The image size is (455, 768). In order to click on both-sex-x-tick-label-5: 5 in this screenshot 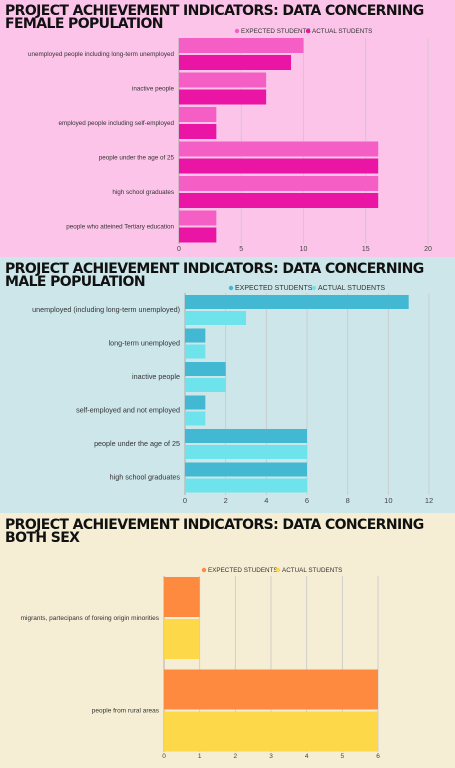, I will do `click(343, 756)`.